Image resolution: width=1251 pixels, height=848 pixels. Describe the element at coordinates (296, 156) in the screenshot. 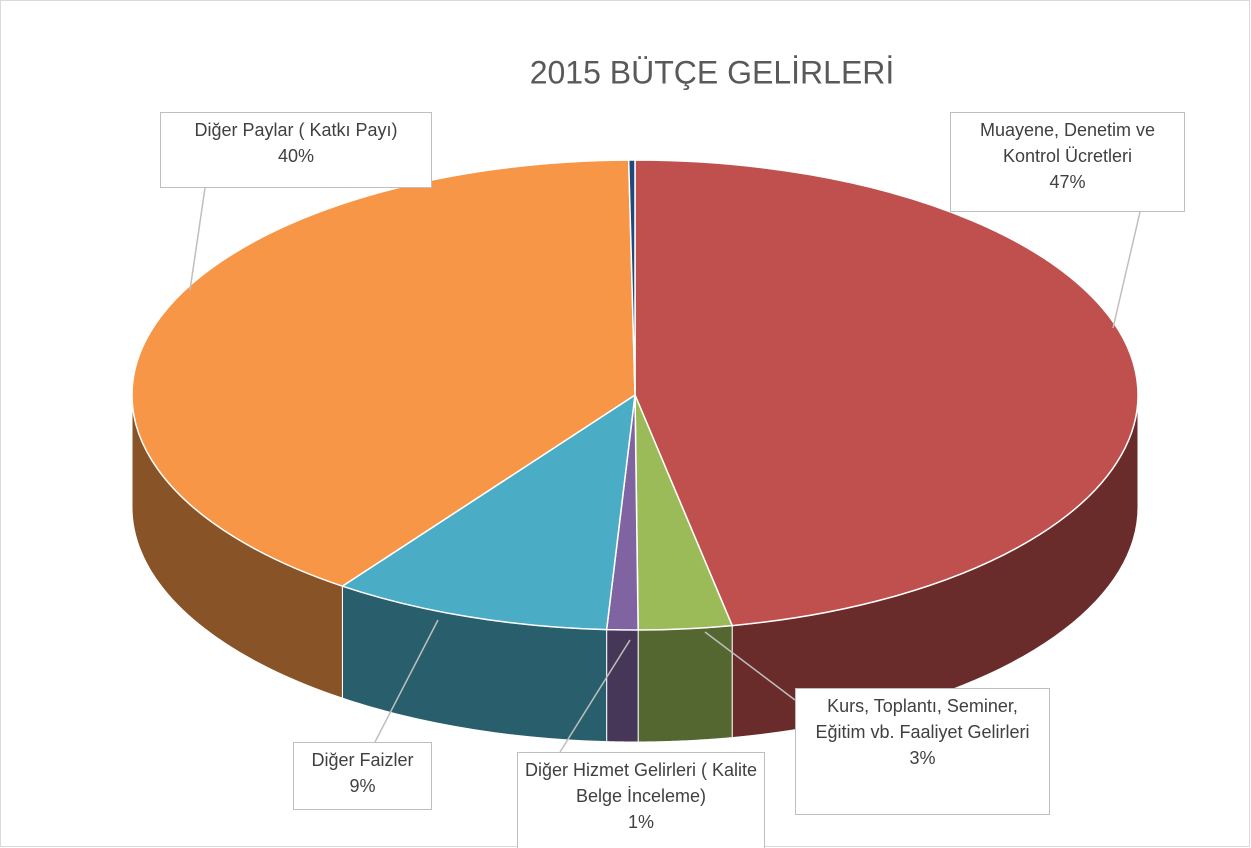

I see `label-value: 40%` at that location.